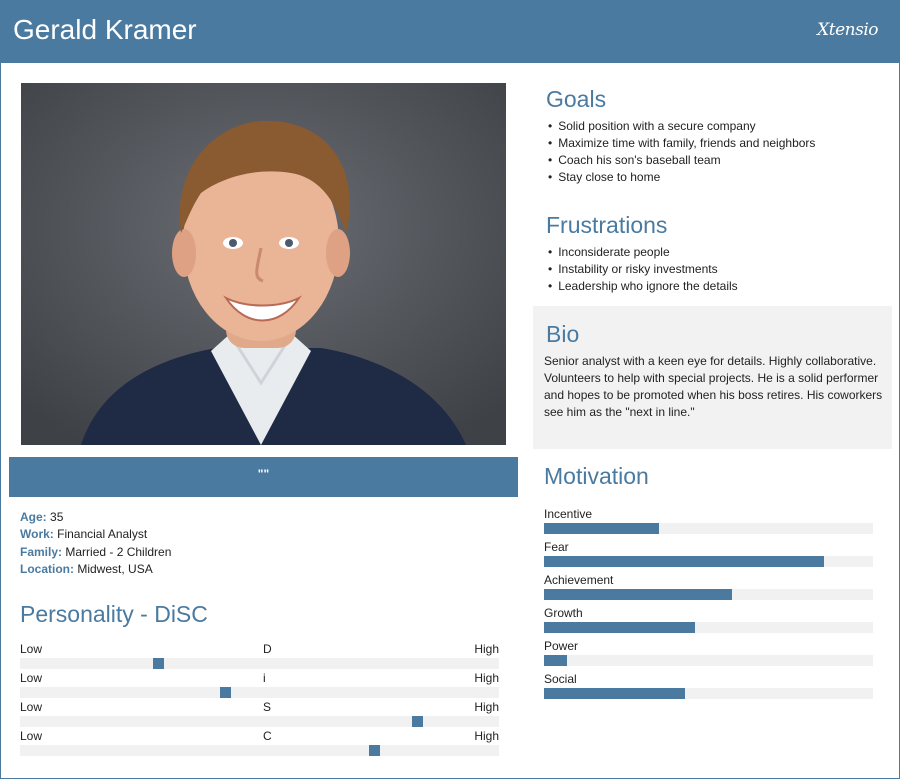  What do you see at coordinates (708, 687) in the screenshot?
I see `motivation-row: Social` at bounding box center [708, 687].